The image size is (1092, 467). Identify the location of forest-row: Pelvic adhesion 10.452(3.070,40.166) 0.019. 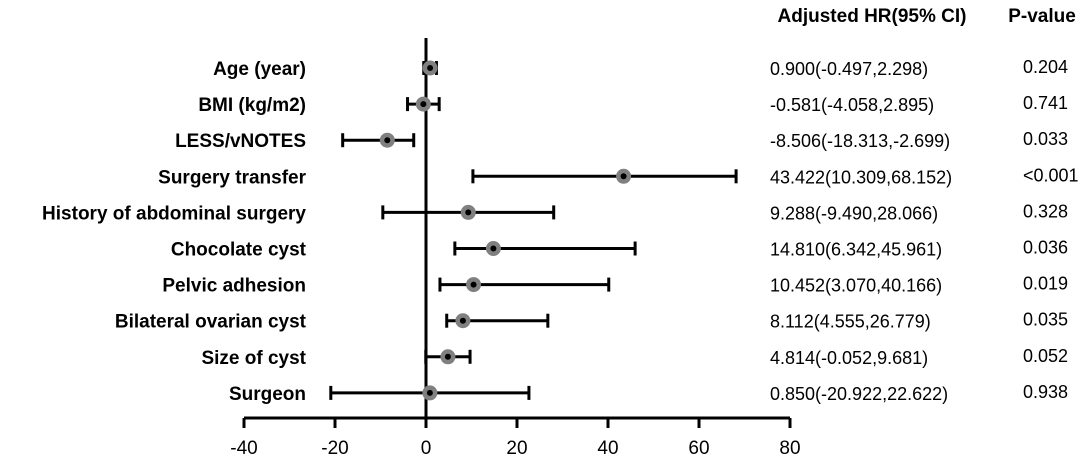
(615, 285).